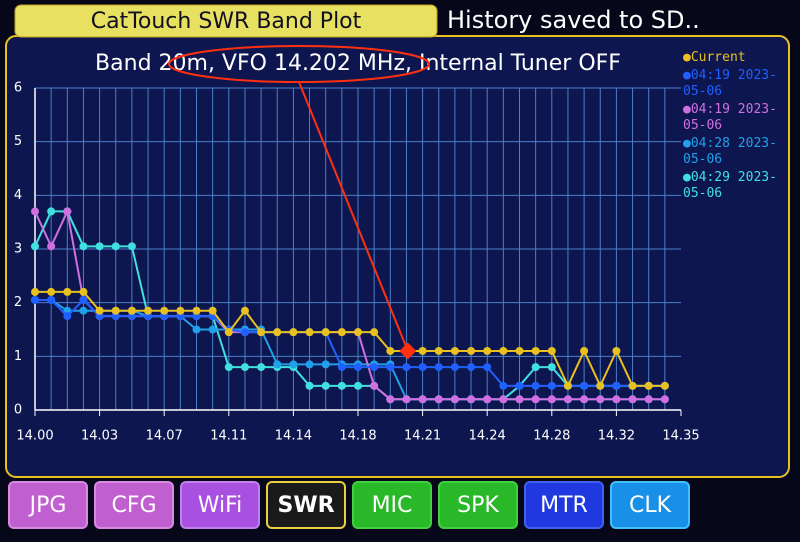 The height and width of the screenshot is (542, 800). I want to click on tab-button: SWR, so click(306, 505).